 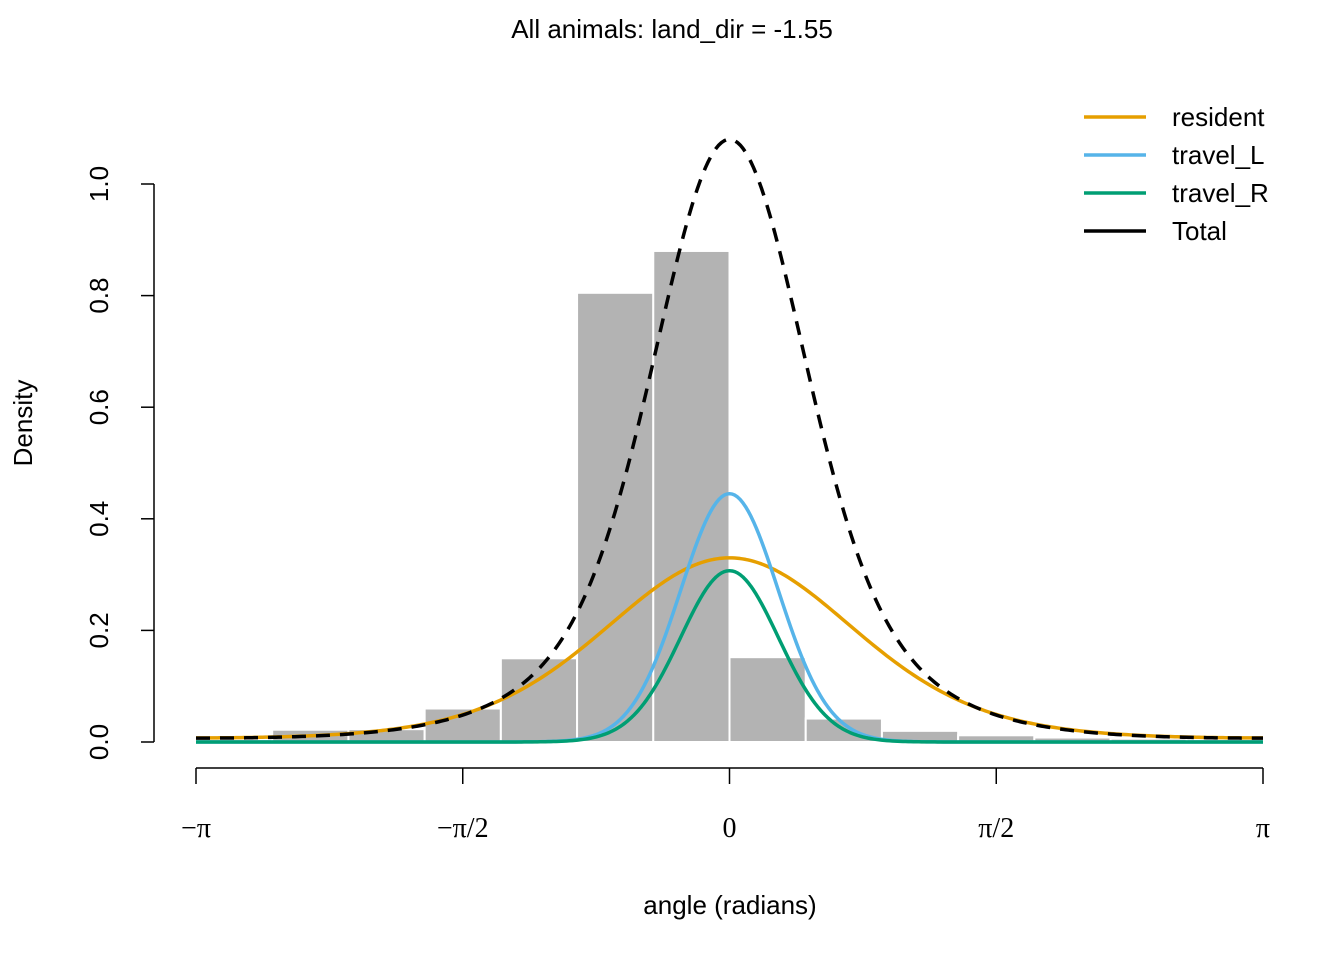 What do you see at coordinates (729, 905) in the screenshot?
I see `x-axis-label: angle (radians)` at bounding box center [729, 905].